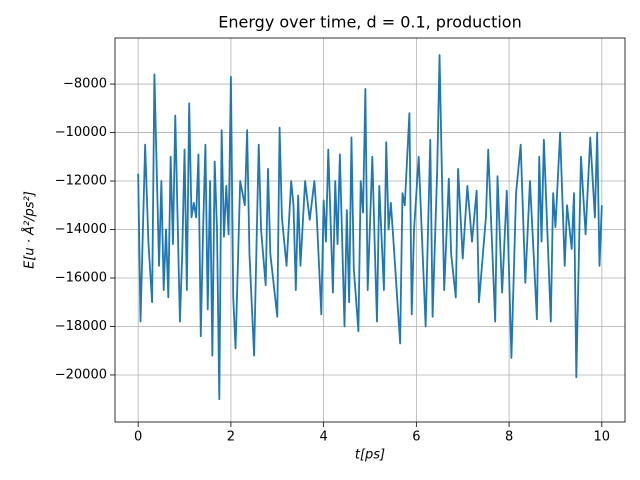  What do you see at coordinates (370, 455) in the screenshot?
I see `x-axis-label: t[ps]` at bounding box center [370, 455].